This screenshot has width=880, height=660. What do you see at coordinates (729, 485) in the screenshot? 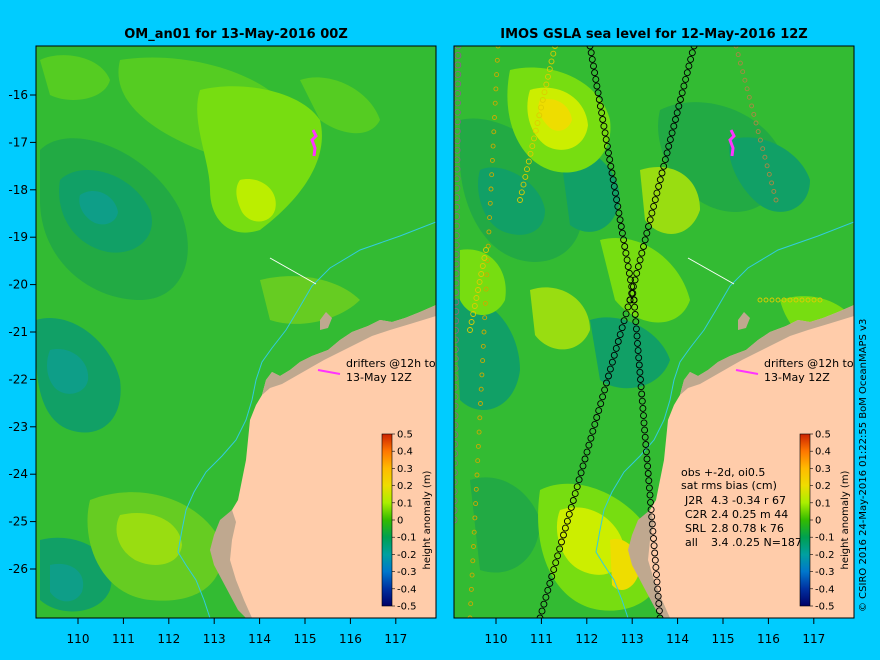
I see `stats-line2: sat rms bias (cm)` at bounding box center [729, 485].